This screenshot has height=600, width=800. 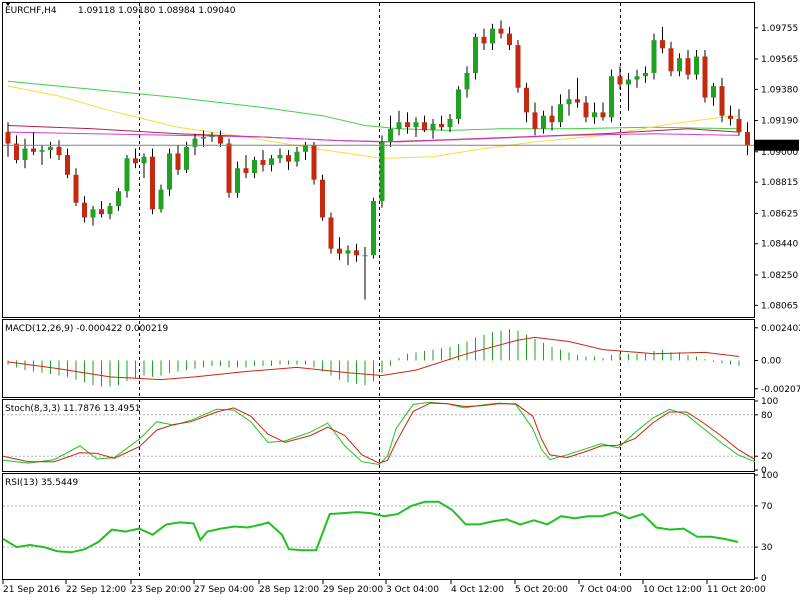 What do you see at coordinates (779, 153) in the screenshot?
I see `price-tick-label: 1.09000` at bounding box center [779, 153].